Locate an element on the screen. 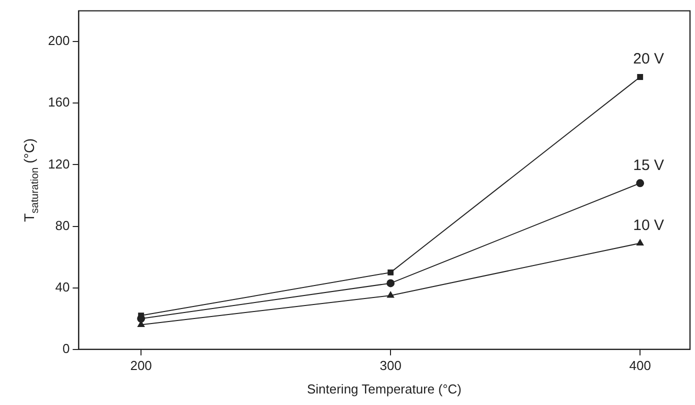 The image size is (695, 405). y-axis-title: Tsaturation (°C) is located at coordinates (30, 180).